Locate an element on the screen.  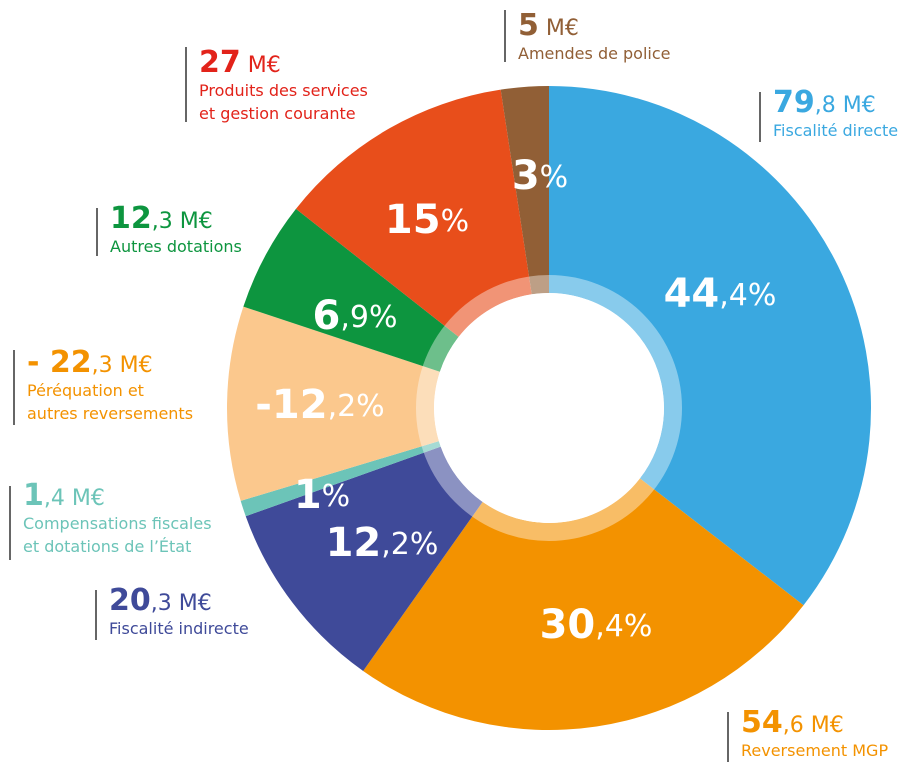
category-label: Amendes de police is located at coordinates (594, 53).